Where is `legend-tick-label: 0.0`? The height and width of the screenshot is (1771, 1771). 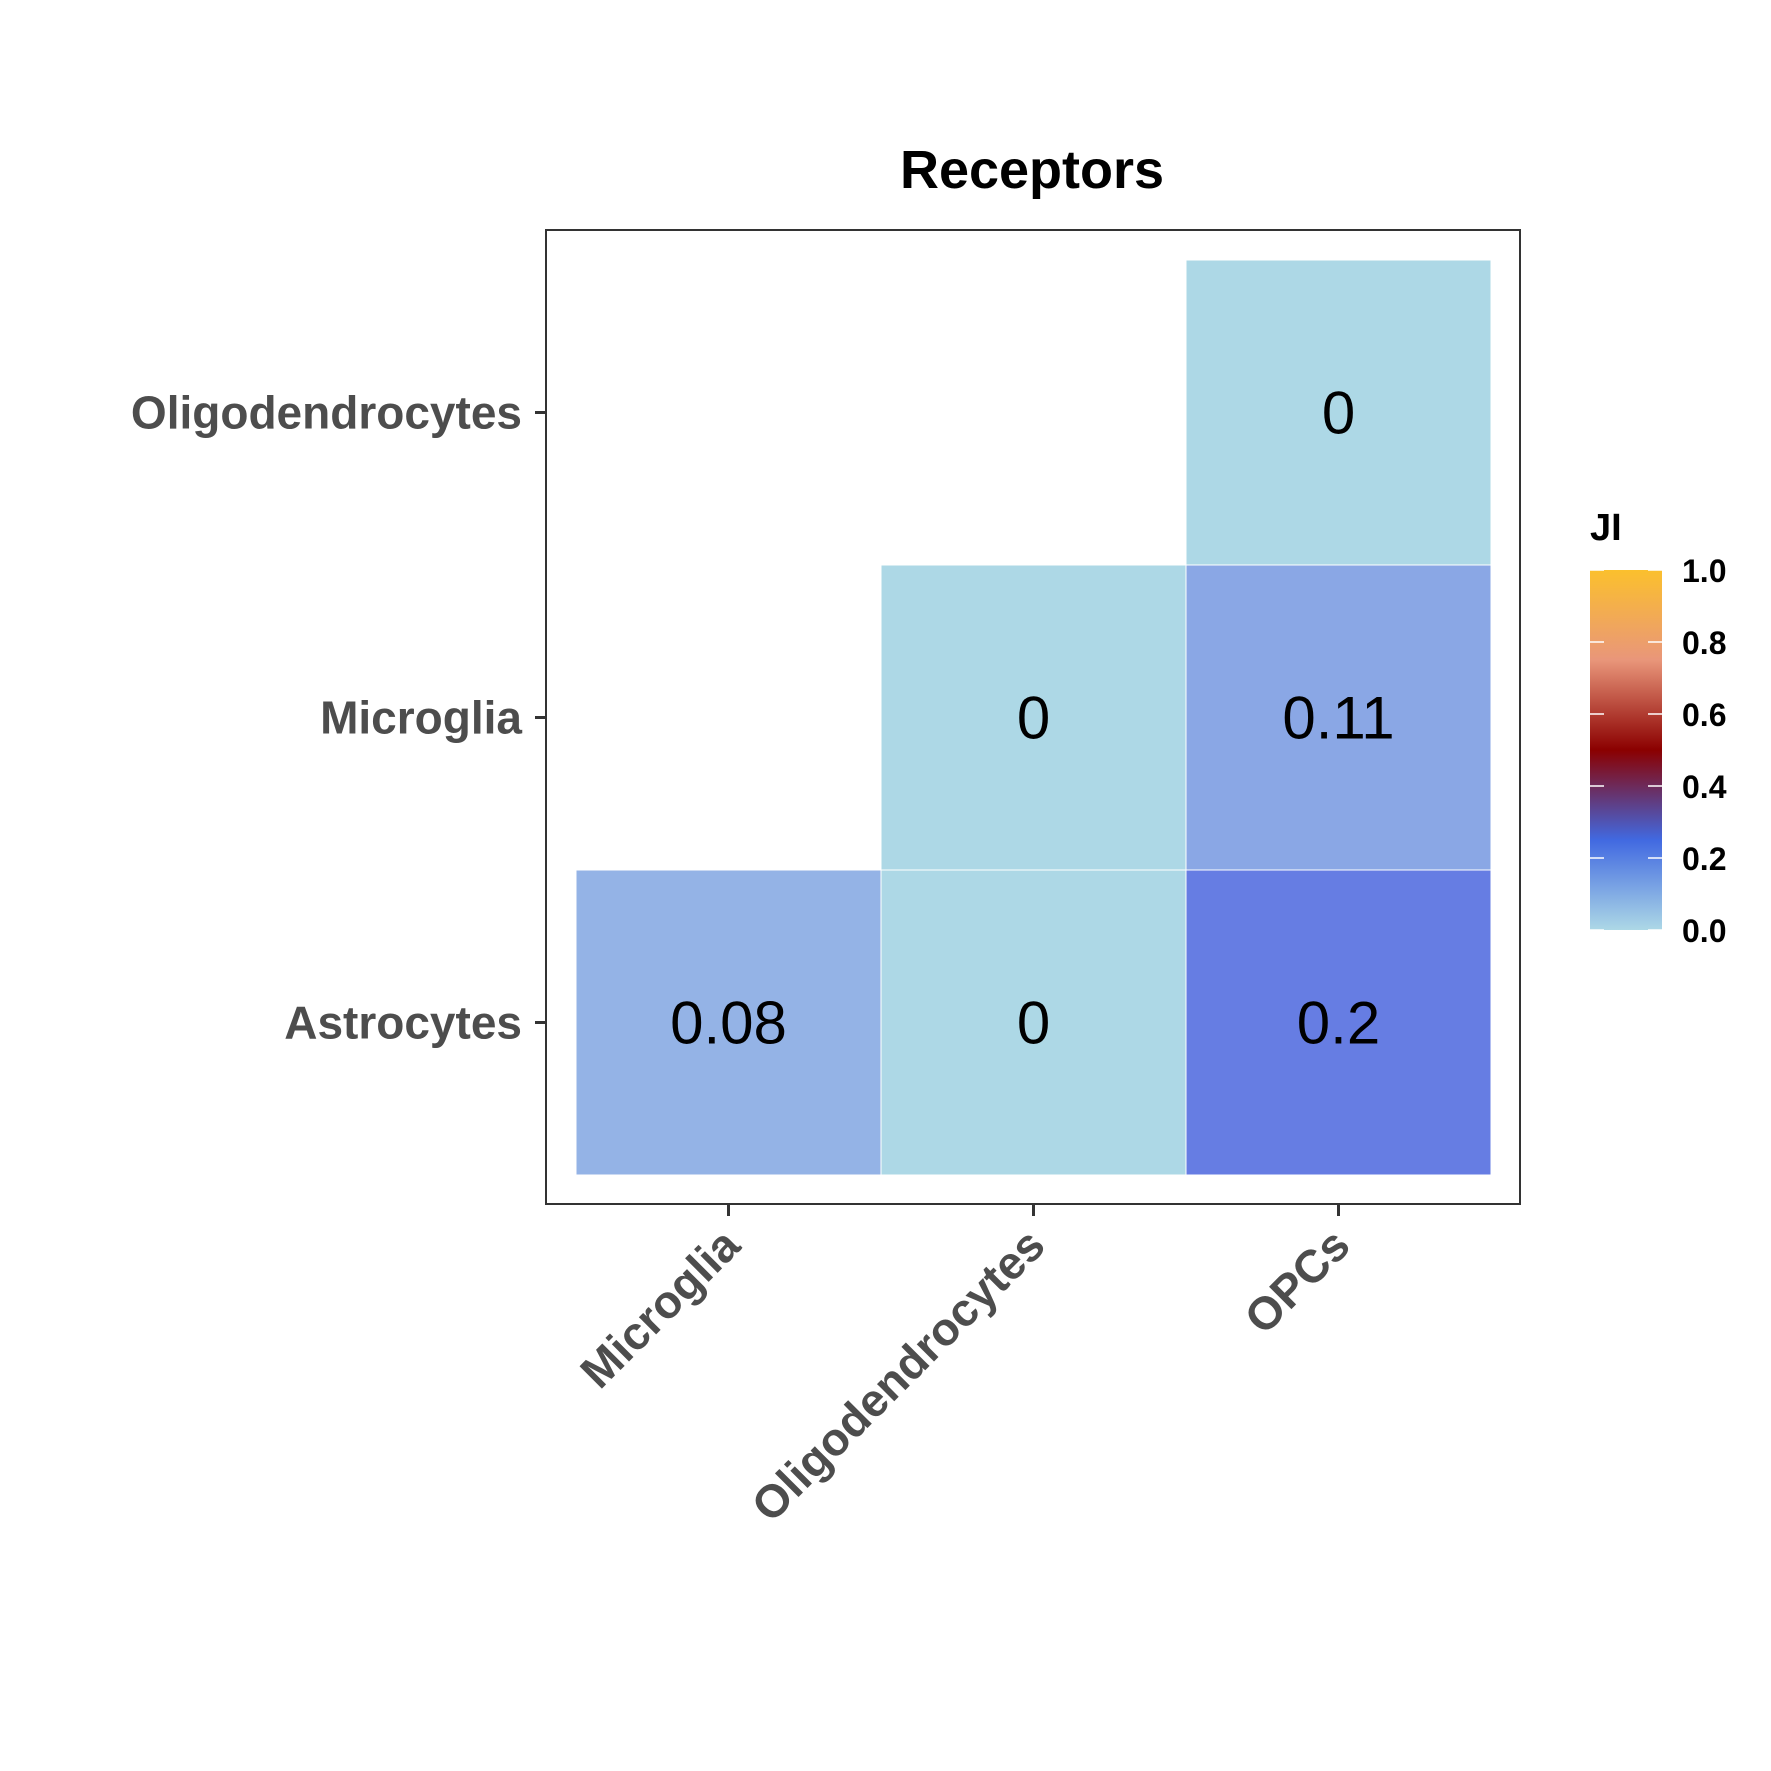
legend-tick-label: 0.0 is located at coordinates (1704, 931).